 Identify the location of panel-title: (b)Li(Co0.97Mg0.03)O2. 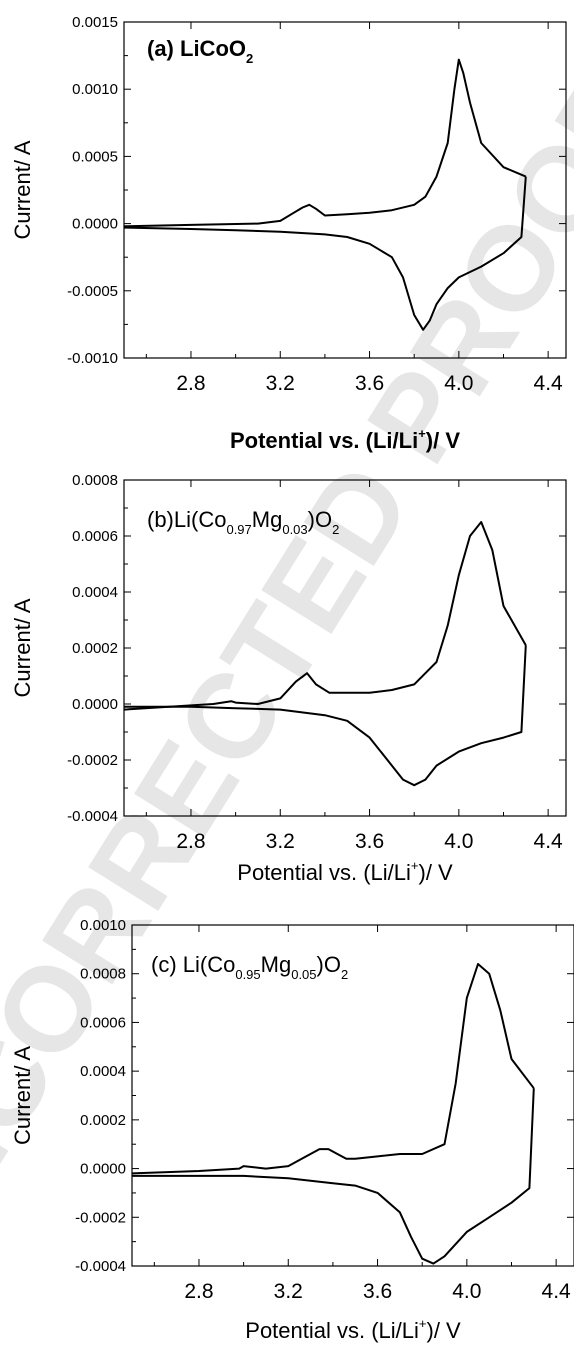
(243, 522).